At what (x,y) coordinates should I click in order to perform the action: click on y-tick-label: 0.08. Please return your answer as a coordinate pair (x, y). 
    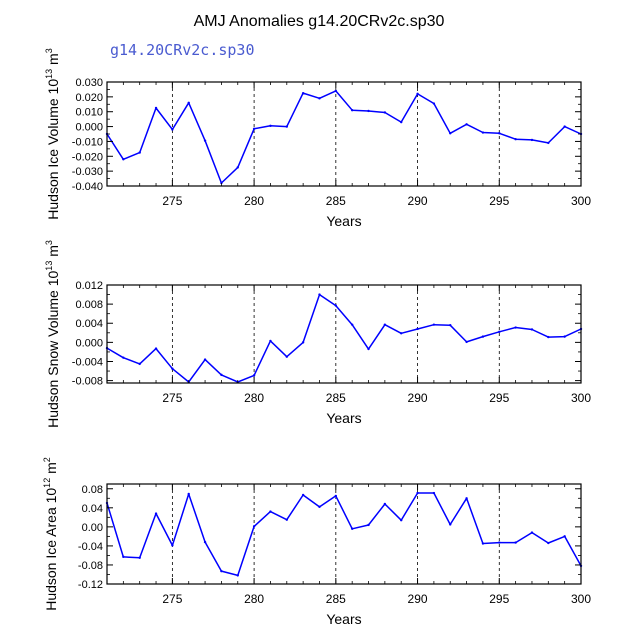
    Looking at the image, I should click on (92, 490).